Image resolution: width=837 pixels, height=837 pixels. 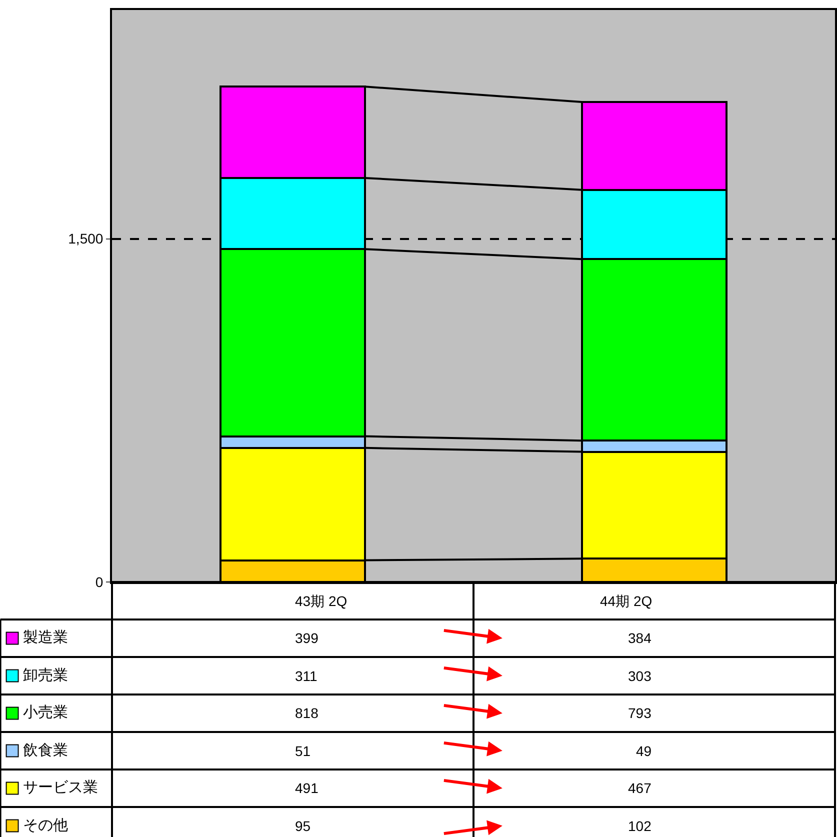 What do you see at coordinates (86, 238) in the screenshot?
I see `y-tick-label: 1,500` at bounding box center [86, 238].